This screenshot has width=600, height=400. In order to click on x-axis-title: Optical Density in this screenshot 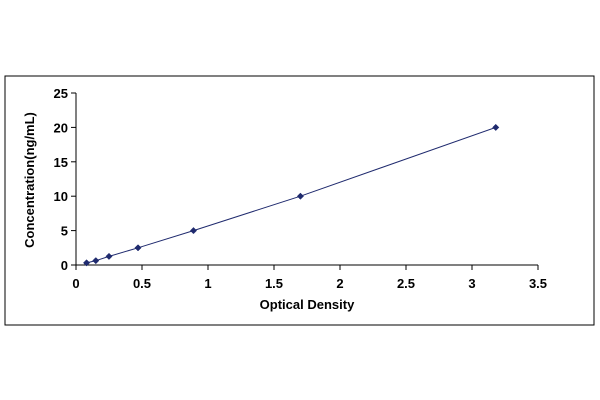, I will do `click(307, 304)`.